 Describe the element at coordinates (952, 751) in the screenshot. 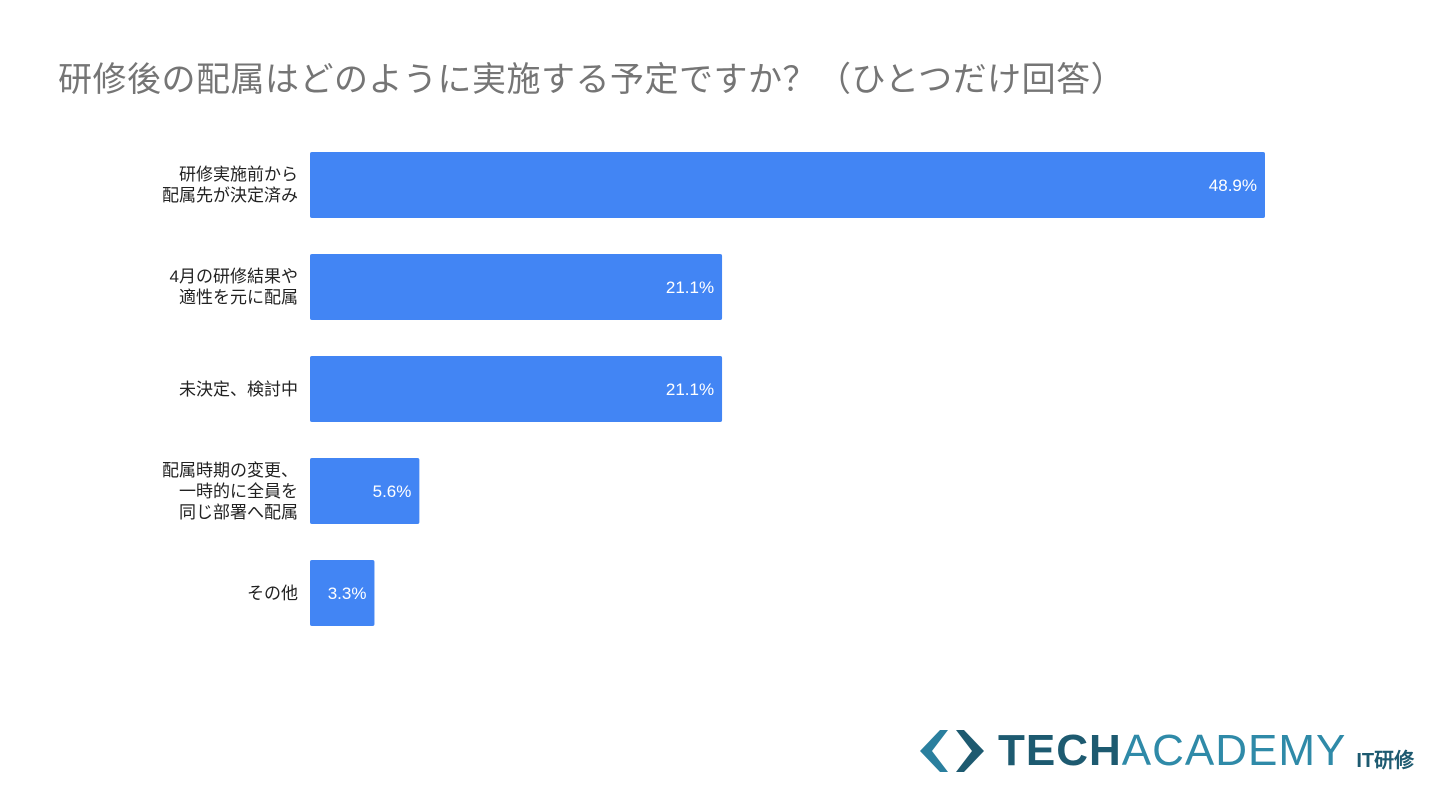

I see `code-brackets-icon` at that location.